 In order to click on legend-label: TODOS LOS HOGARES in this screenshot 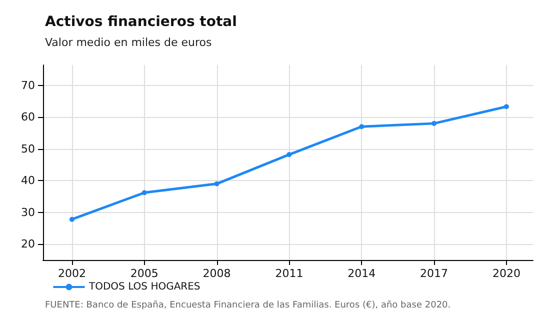, I will do `click(144, 287)`.